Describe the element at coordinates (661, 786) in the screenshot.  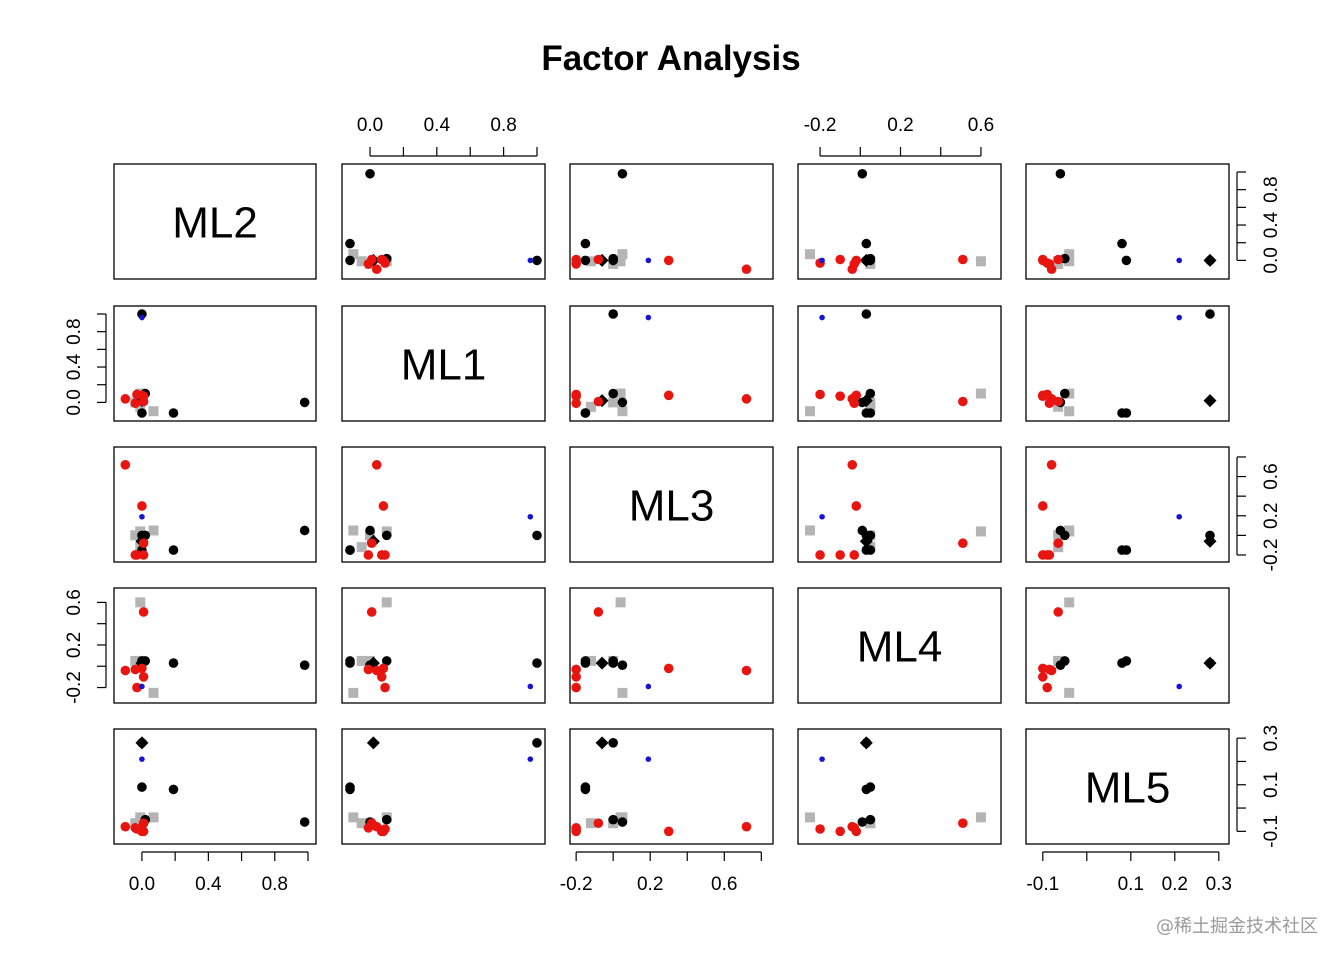
I see `panel-ml5-vs-ml3` at that location.